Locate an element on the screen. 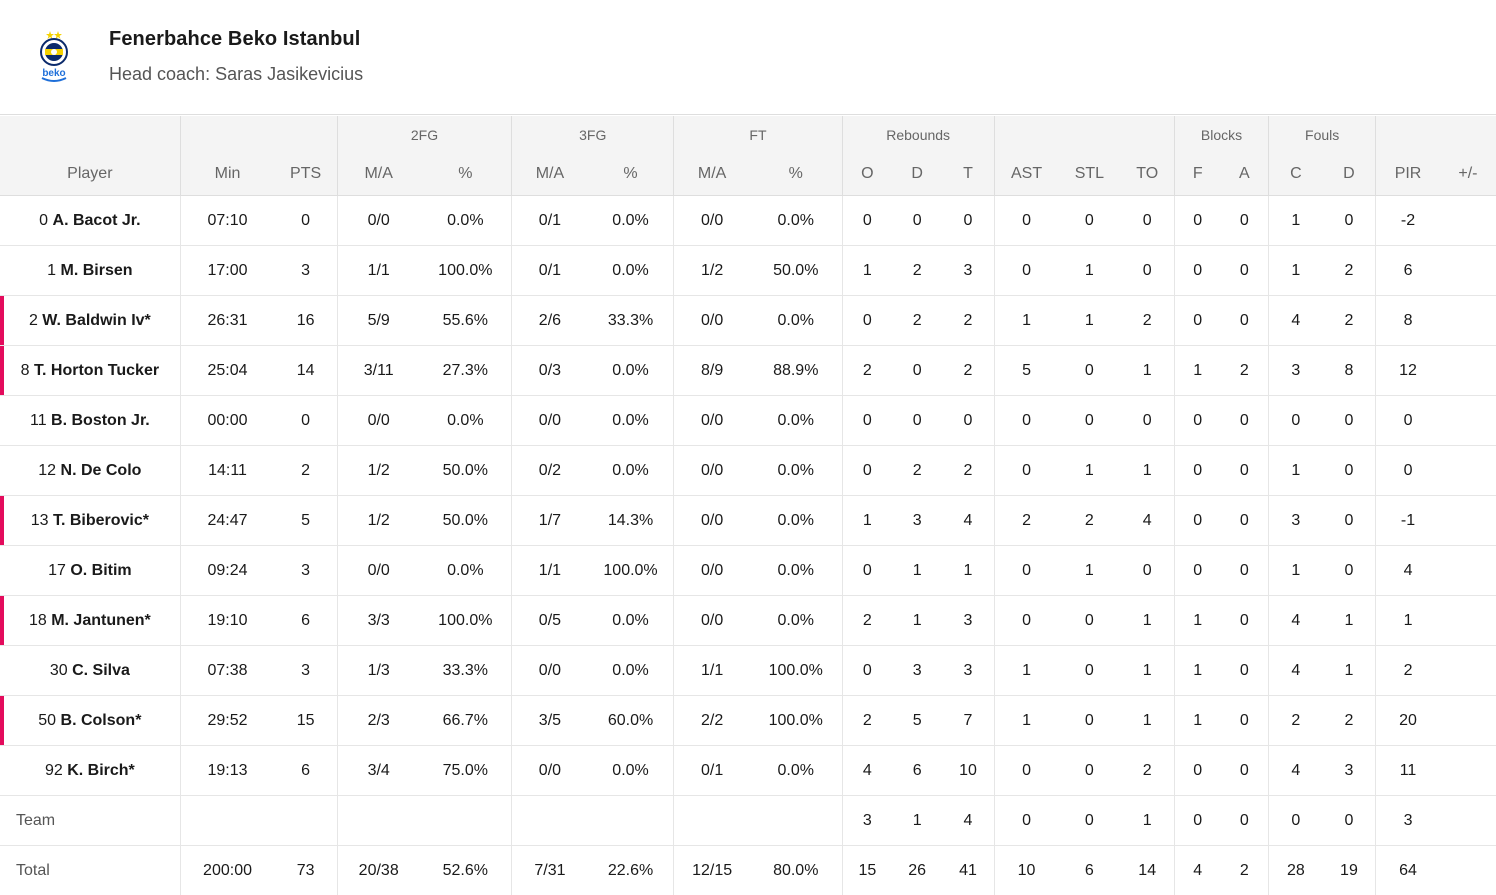 This screenshot has height=895, width=1496. player-cell: 11 B. Boston Jr. is located at coordinates (90, 421).